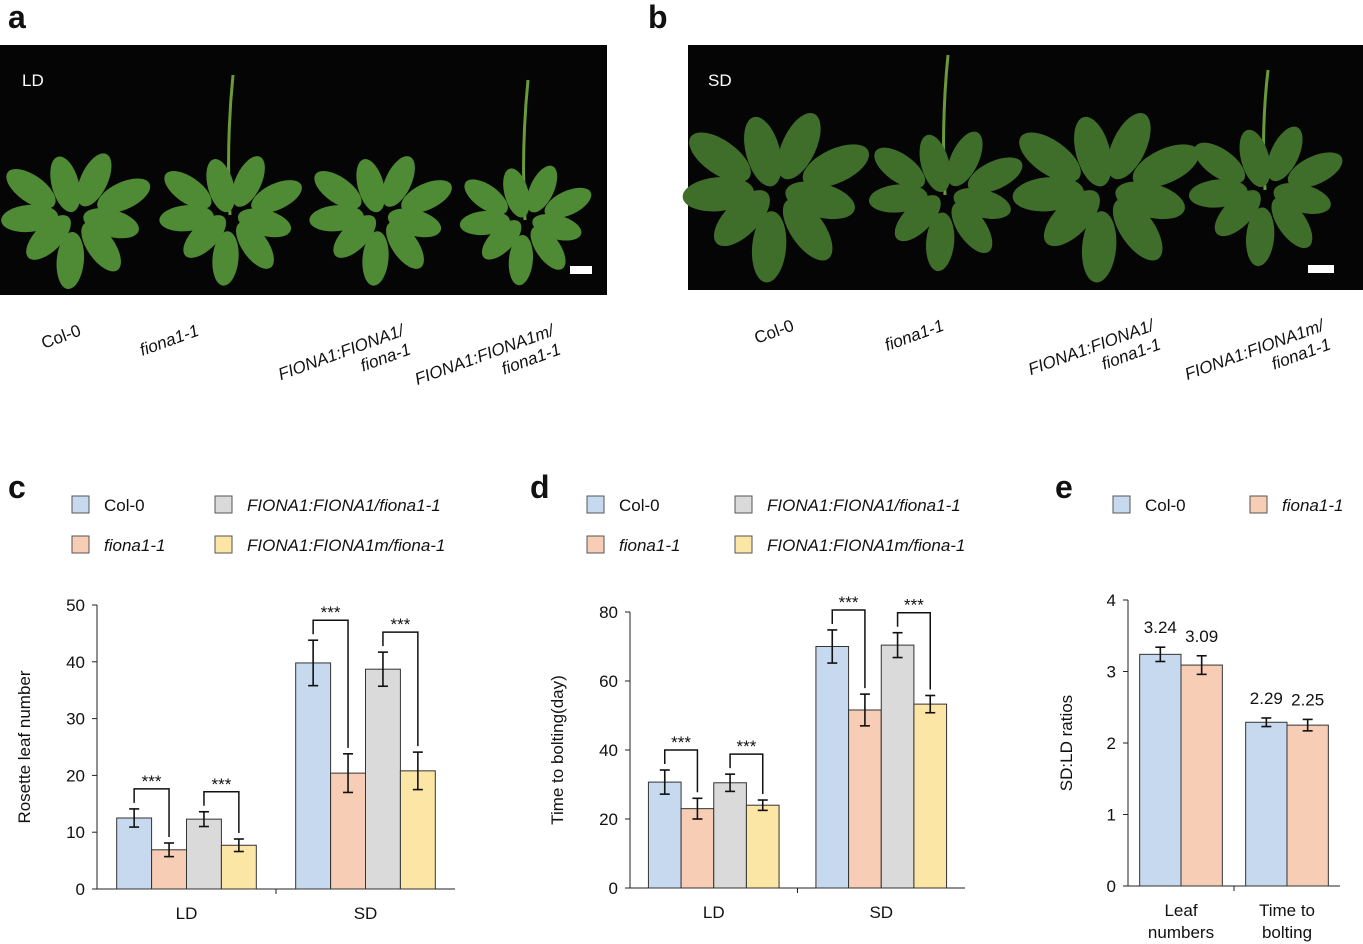 The image size is (1363, 944). What do you see at coordinates (864, 505) in the screenshot?
I see `legend-label: FIONA1:FIONA1/fiona1-1` at bounding box center [864, 505].